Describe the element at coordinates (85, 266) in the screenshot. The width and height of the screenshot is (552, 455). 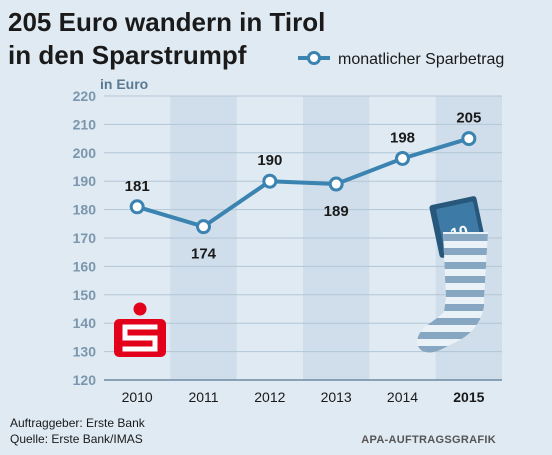
I see `y-tick-label: 160` at that location.